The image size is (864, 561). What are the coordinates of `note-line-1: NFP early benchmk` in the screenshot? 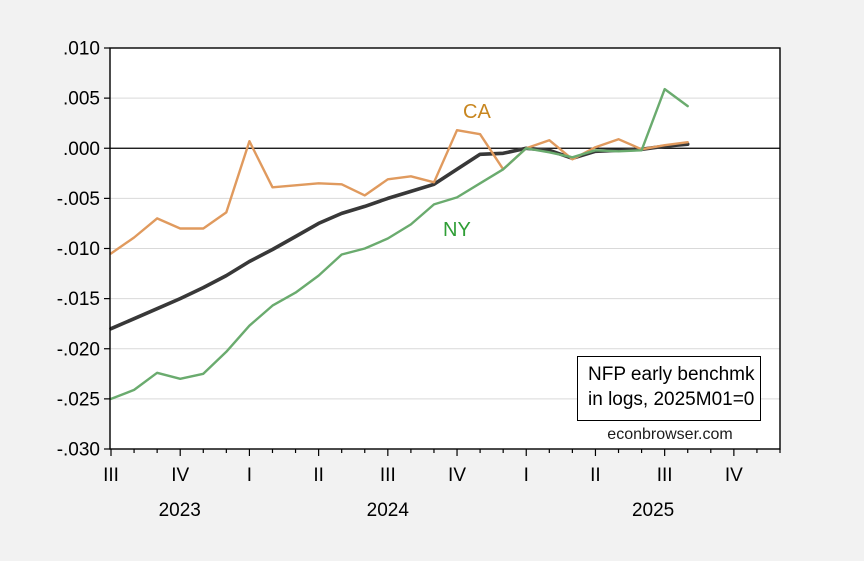 It's located at (671, 374).